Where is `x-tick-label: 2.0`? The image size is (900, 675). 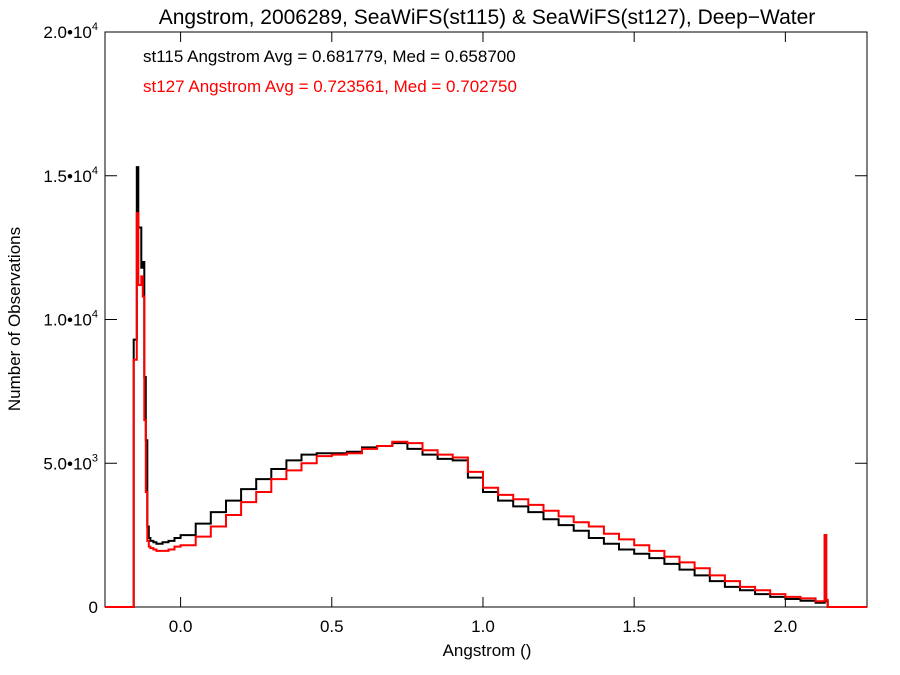
x-tick-label: 2.0 is located at coordinates (786, 626).